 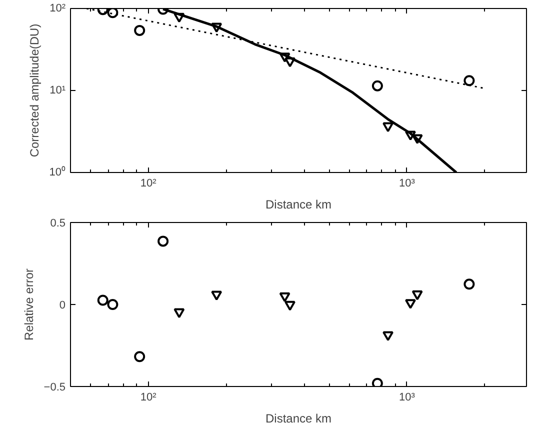 I want to click on y-tick-label: −0.5, so click(x=55, y=388).